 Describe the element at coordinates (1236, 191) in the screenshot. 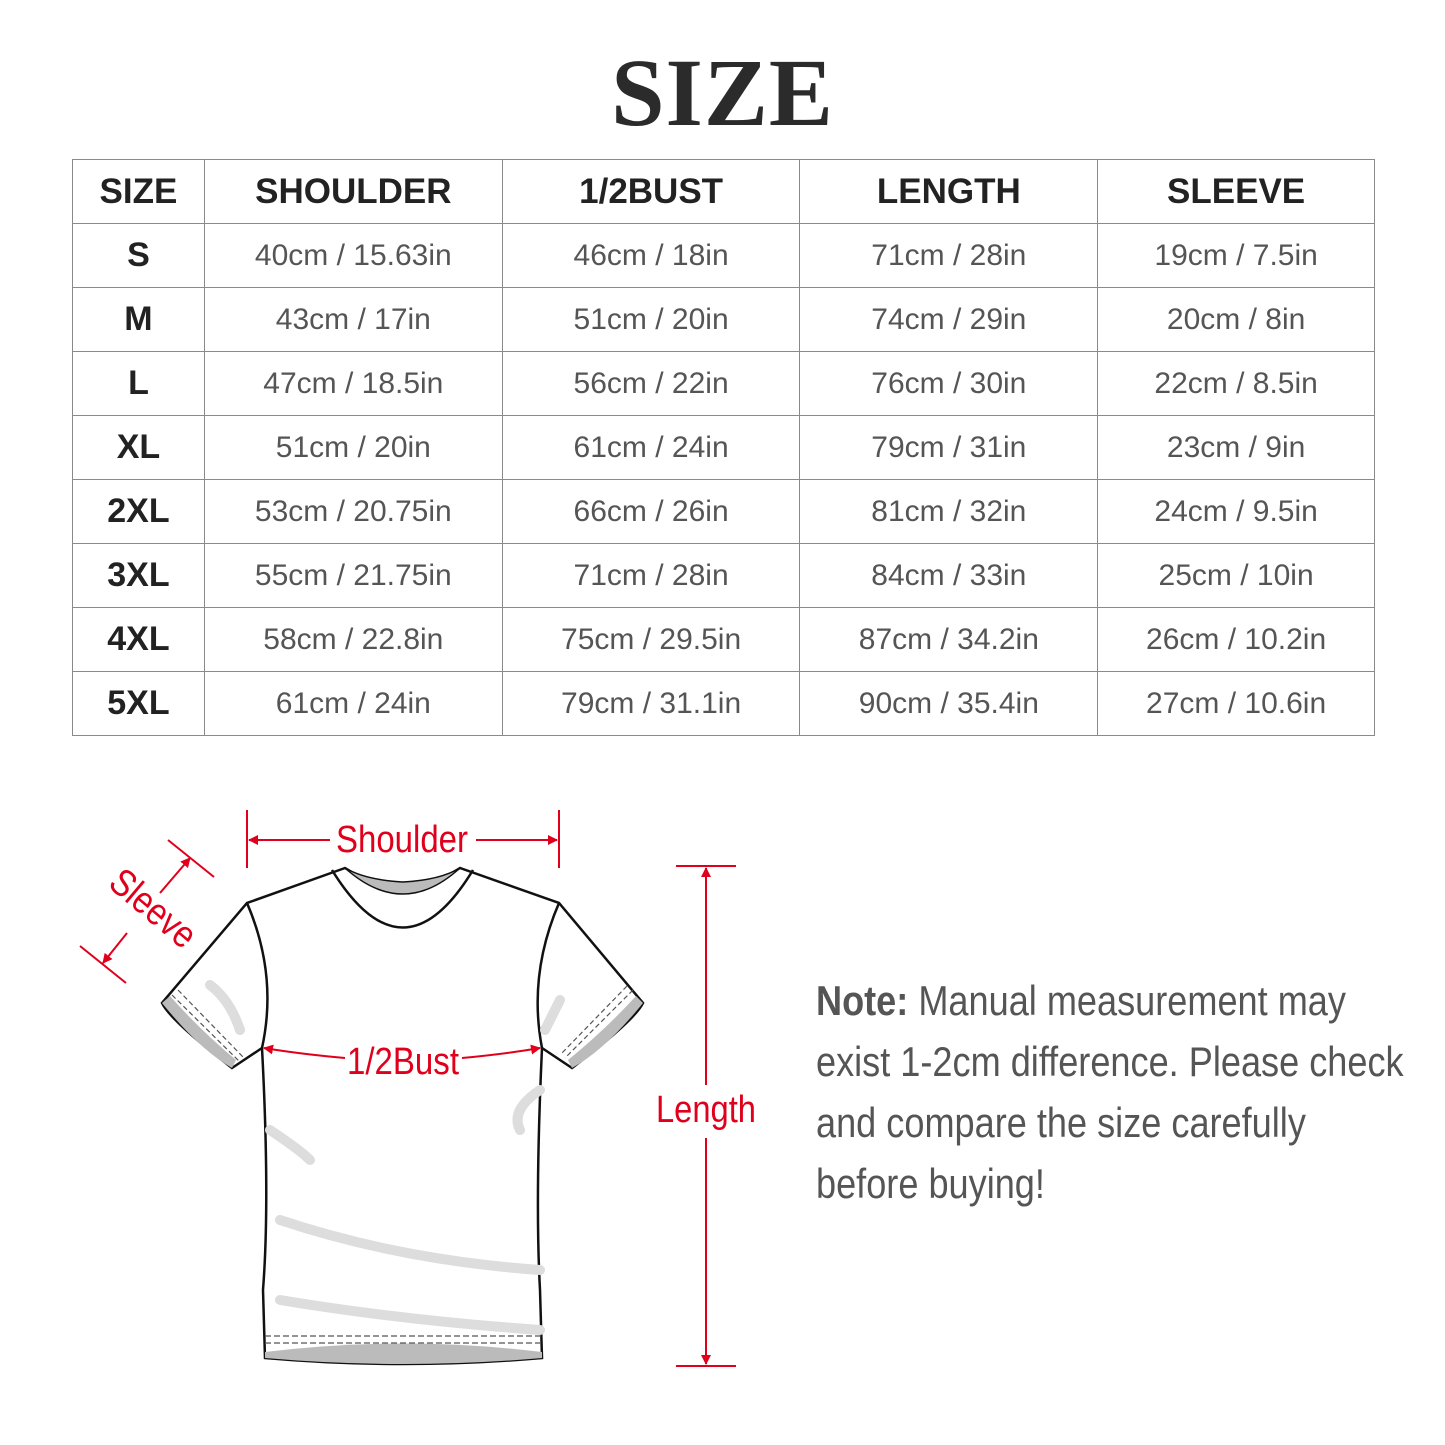

I see `column-header-sleeve: SLEEVE` at that location.